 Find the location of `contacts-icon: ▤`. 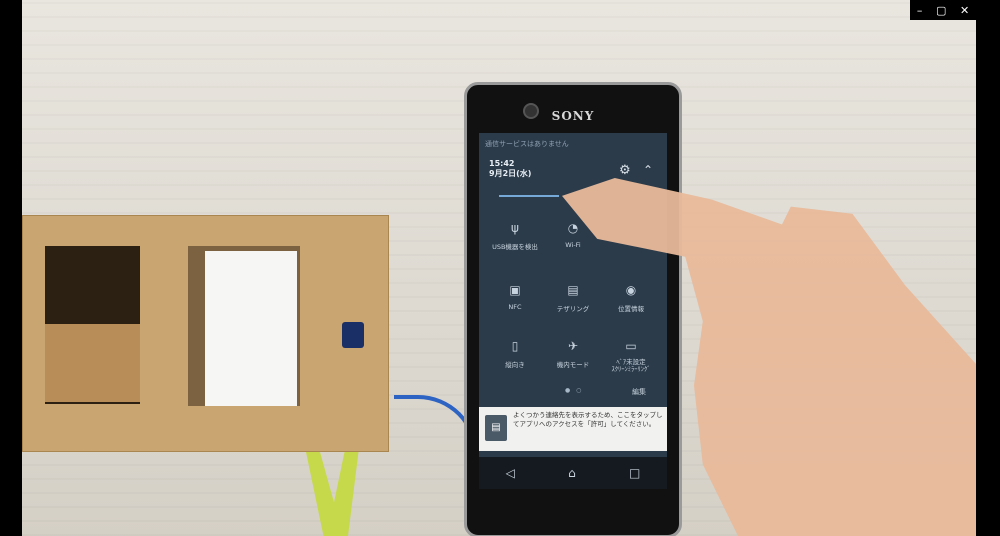

contacts-icon: ▤ is located at coordinates (496, 428).